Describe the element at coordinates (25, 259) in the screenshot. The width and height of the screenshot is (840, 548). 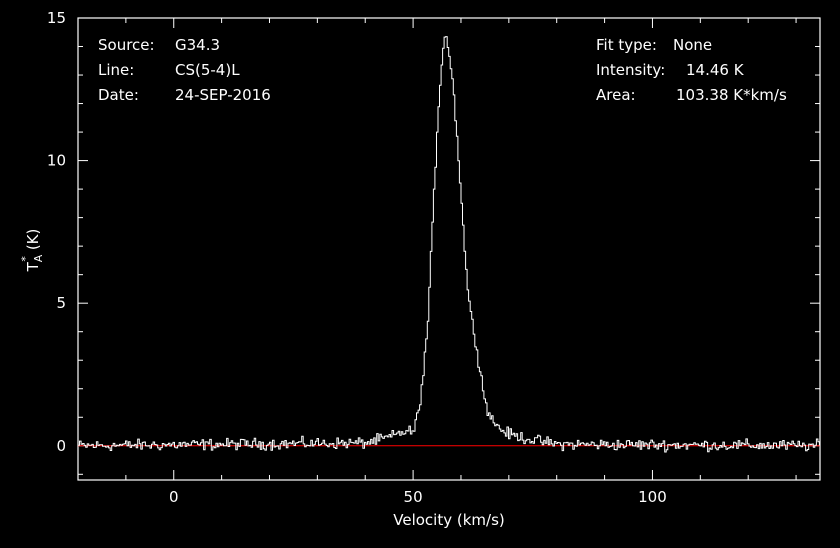
I see `y-axis-label-sup: *` at that location.